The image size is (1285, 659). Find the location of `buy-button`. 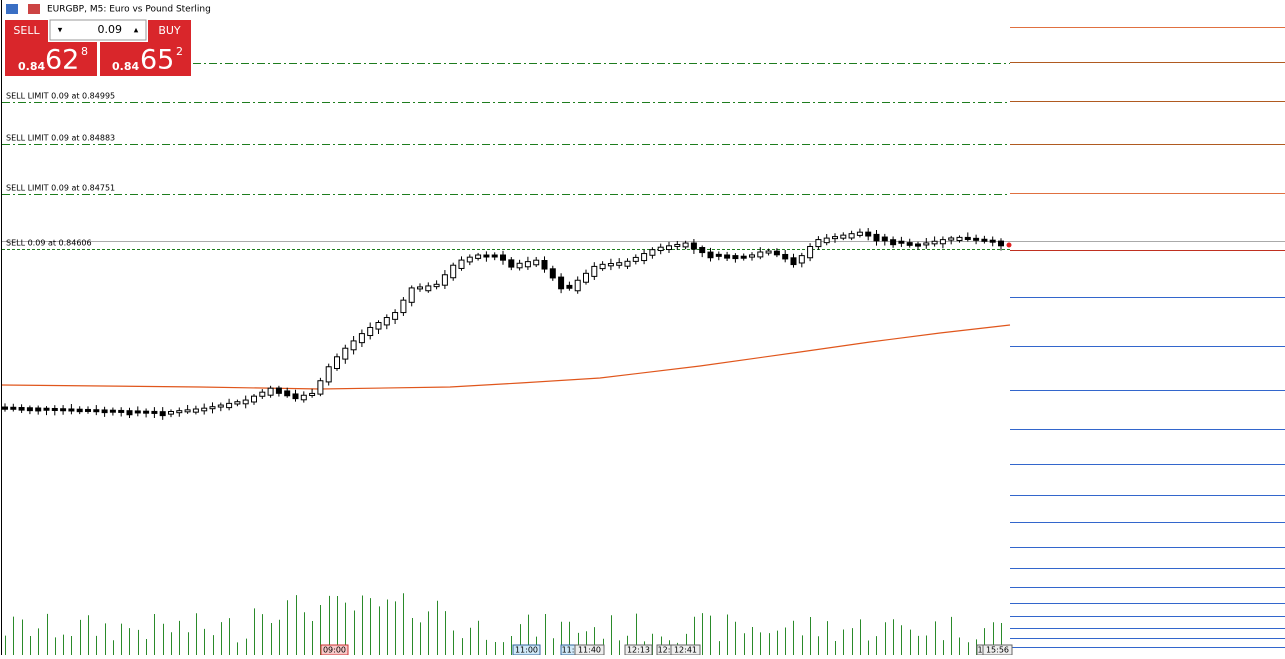

buy-button is located at coordinates (169, 31).